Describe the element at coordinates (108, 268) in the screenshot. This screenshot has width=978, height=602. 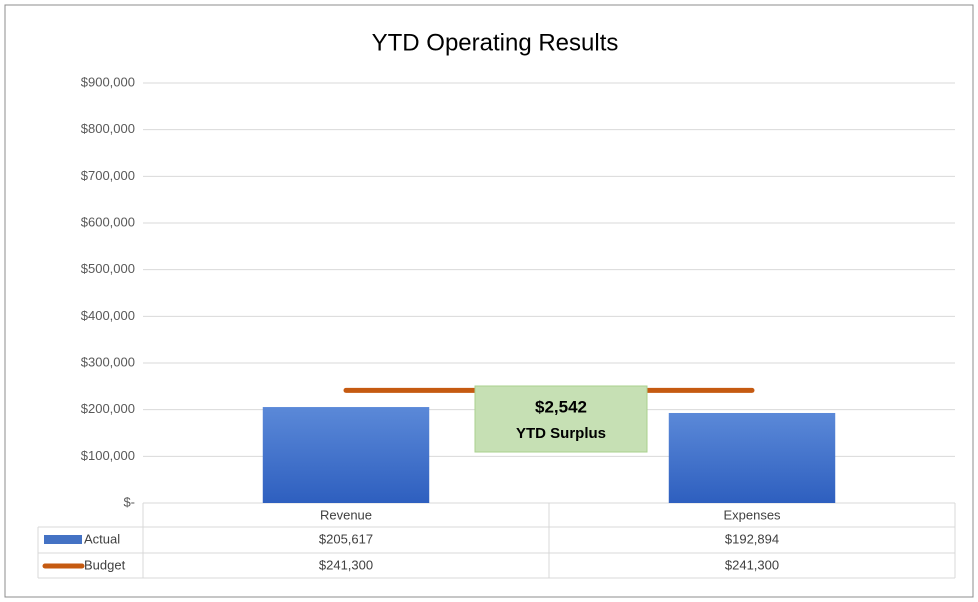
I see `y-tick-label: $500,000` at that location.